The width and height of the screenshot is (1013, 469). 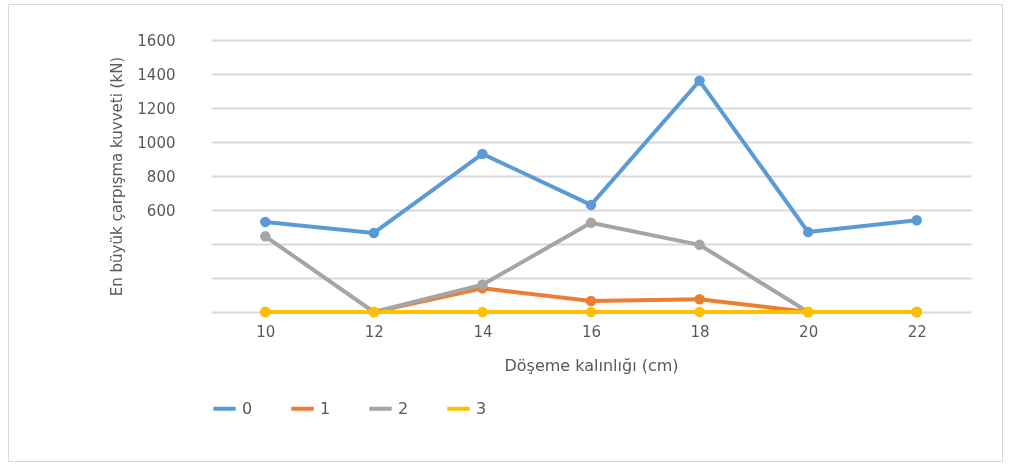 What do you see at coordinates (917, 331) in the screenshot?
I see `x-tick-label: 22` at bounding box center [917, 331].